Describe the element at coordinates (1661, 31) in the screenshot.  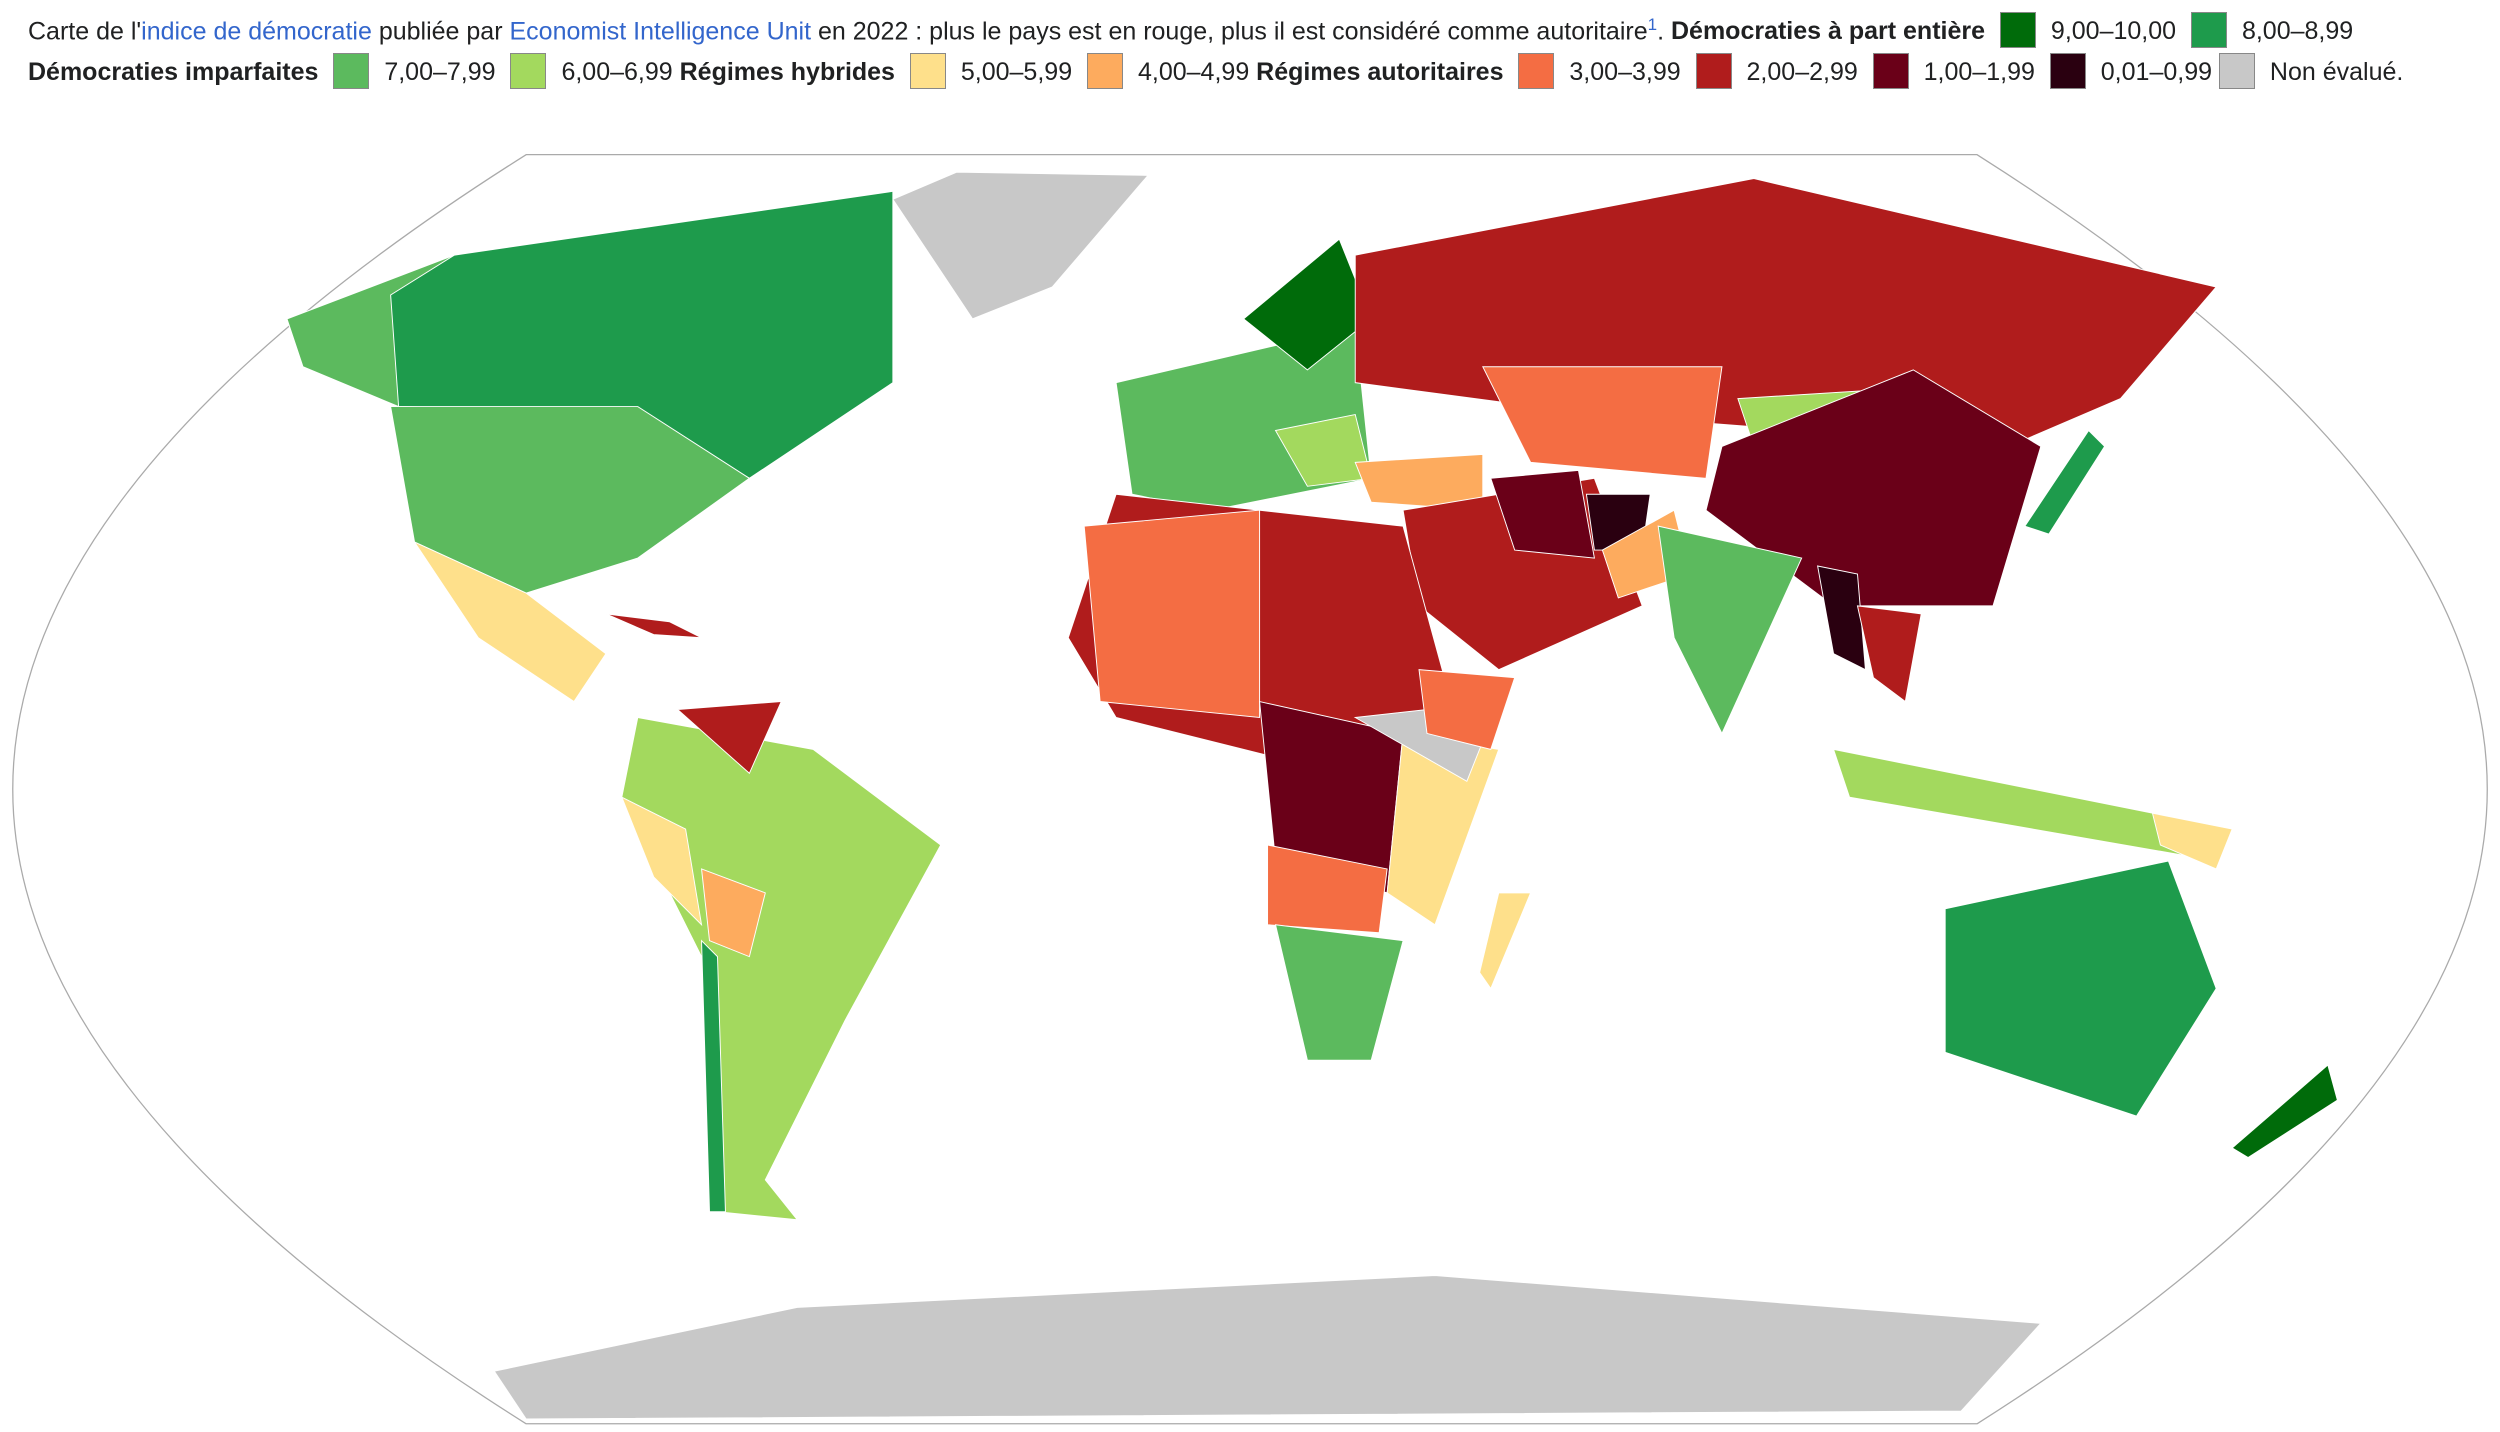
I see `caption-text: .` at that location.